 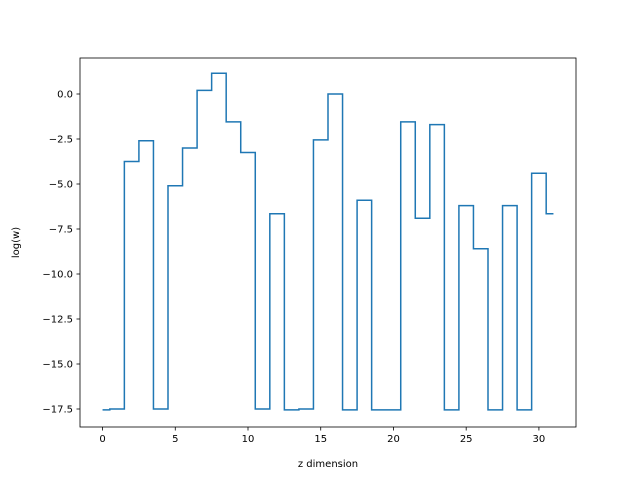 What do you see at coordinates (466, 439) in the screenshot?
I see `x-tick-label: 25` at bounding box center [466, 439].